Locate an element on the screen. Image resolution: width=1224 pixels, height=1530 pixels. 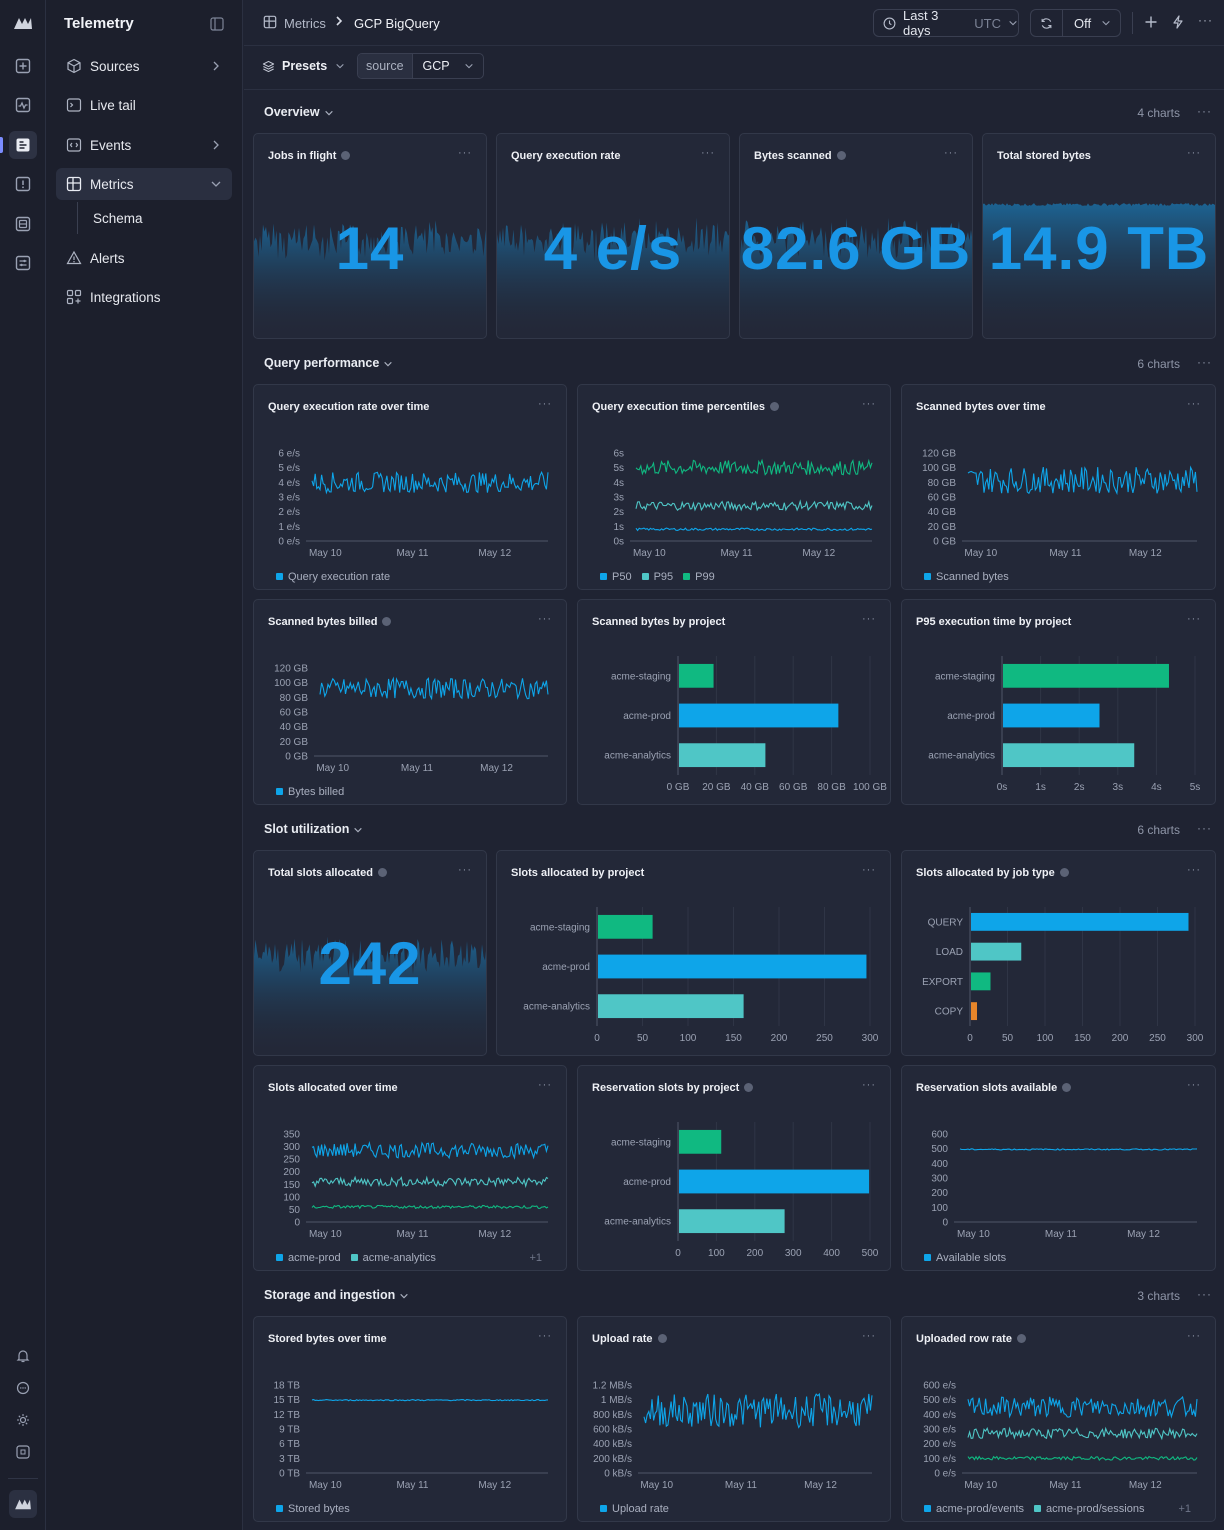
database-icon is located at coordinates (23, 224).